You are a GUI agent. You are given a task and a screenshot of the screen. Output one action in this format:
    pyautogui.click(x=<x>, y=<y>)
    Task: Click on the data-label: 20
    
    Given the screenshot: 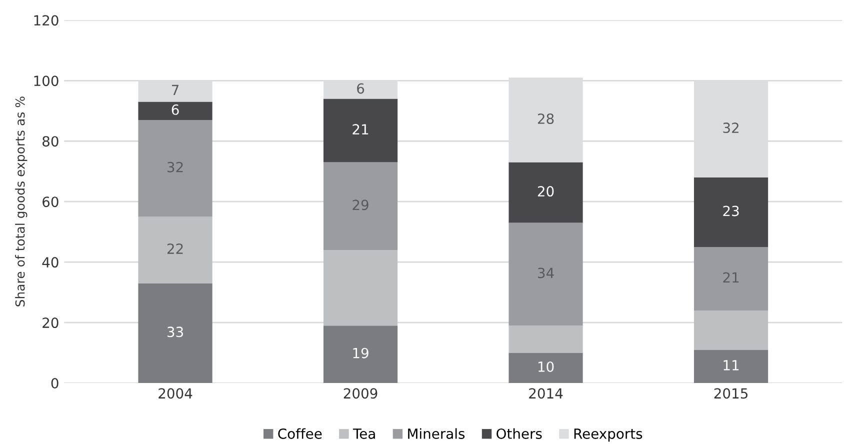 What is the action you would take?
    pyautogui.click(x=546, y=191)
    